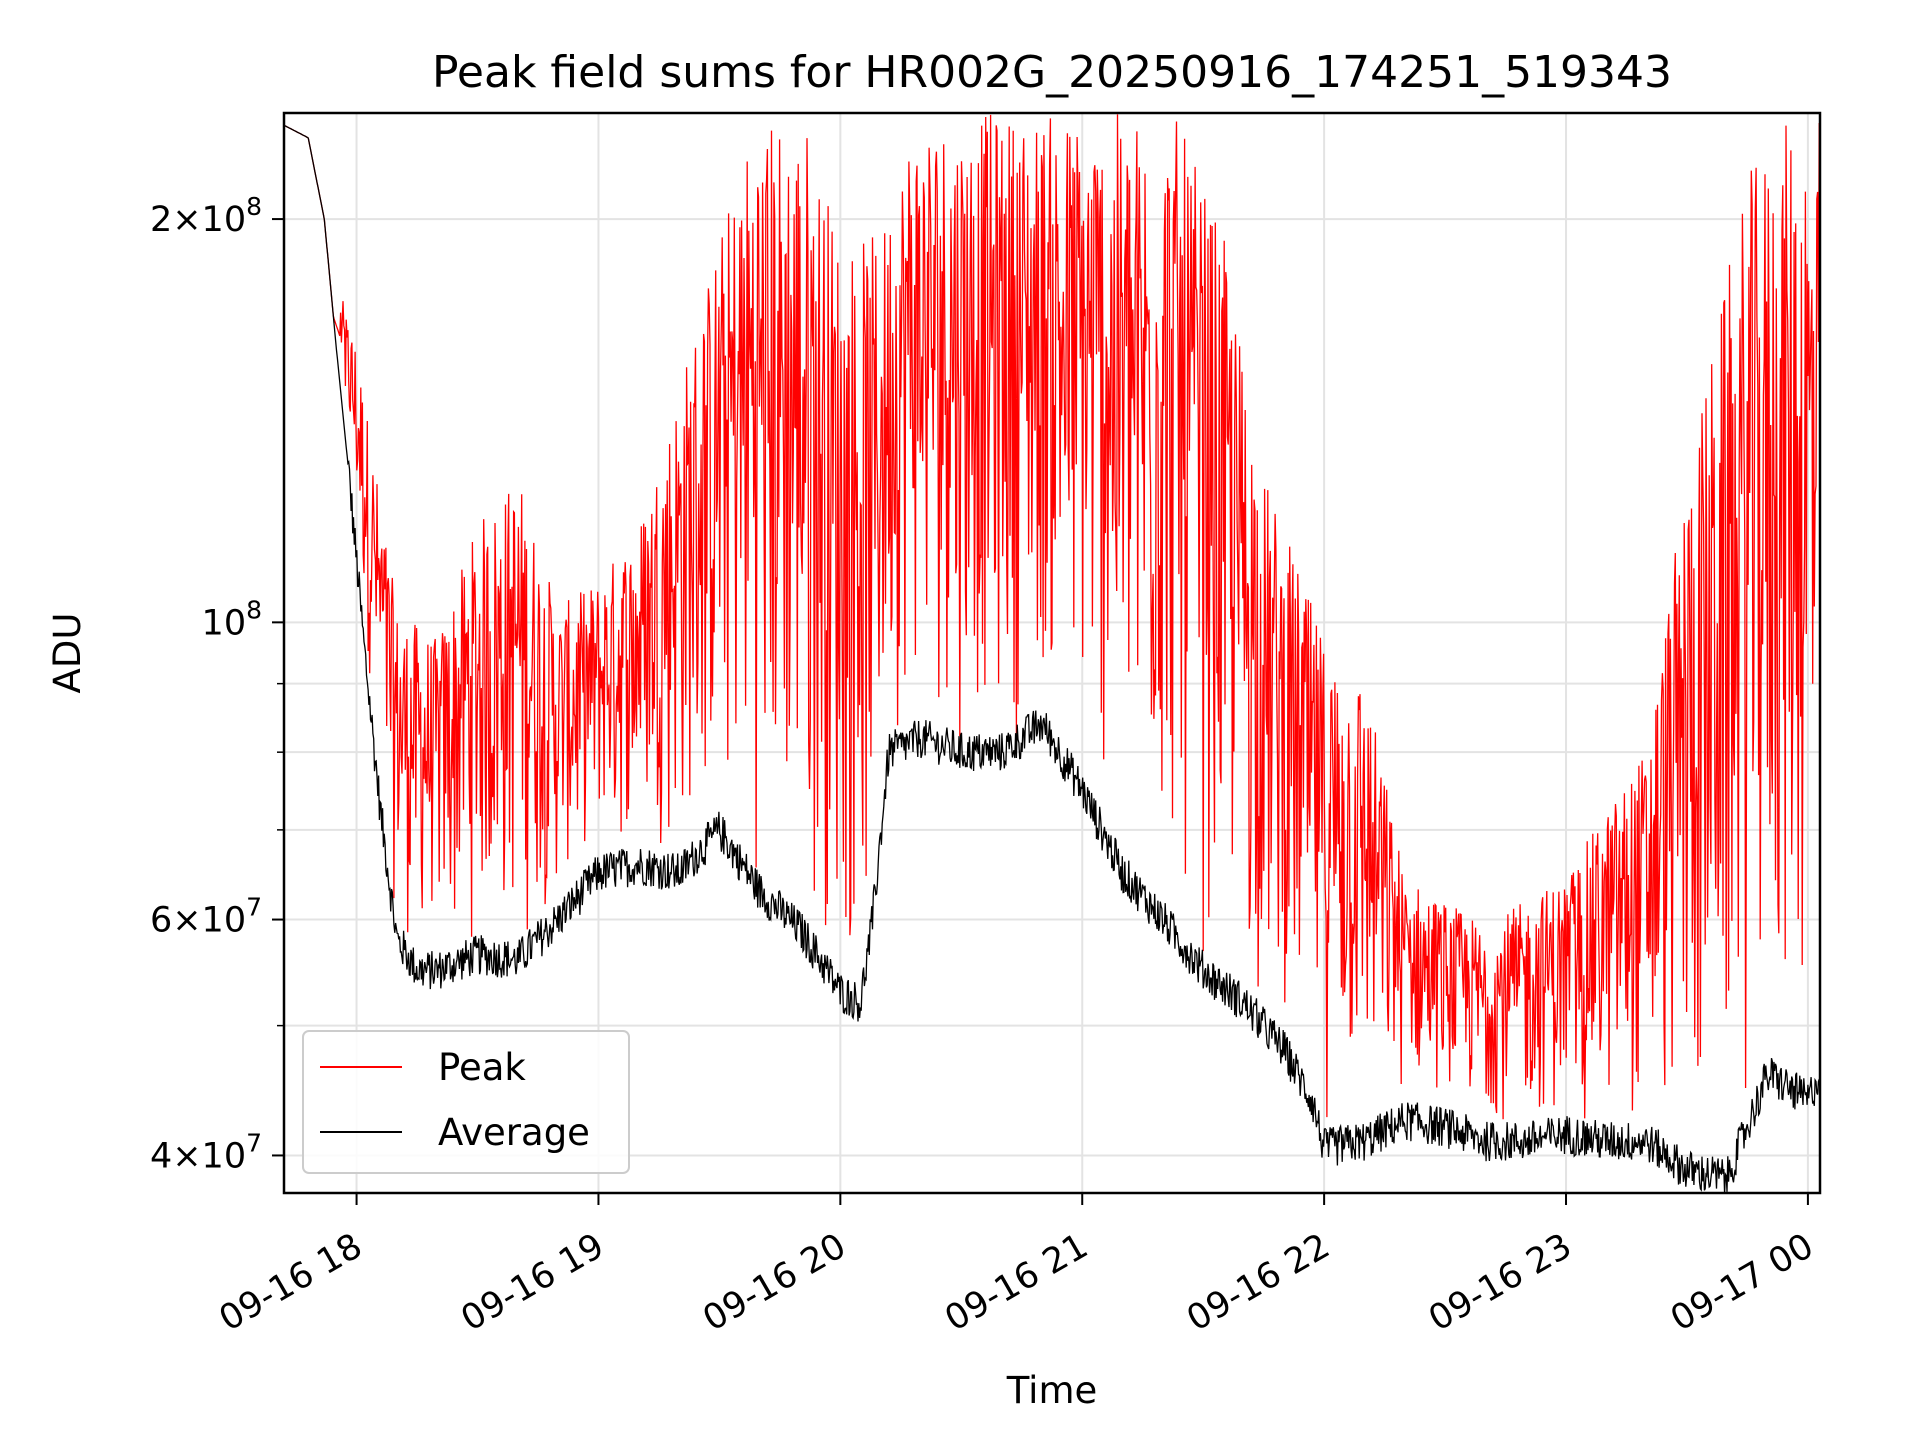 The width and height of the screenshot is (1920, 1440). I want to click on y-tick-label-base: 2×10, so click(198, 220).